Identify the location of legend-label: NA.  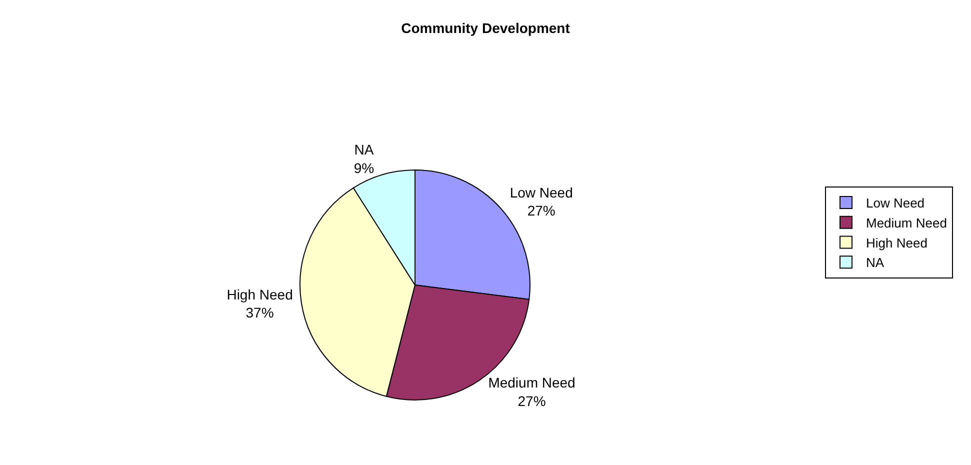
(875, 262).